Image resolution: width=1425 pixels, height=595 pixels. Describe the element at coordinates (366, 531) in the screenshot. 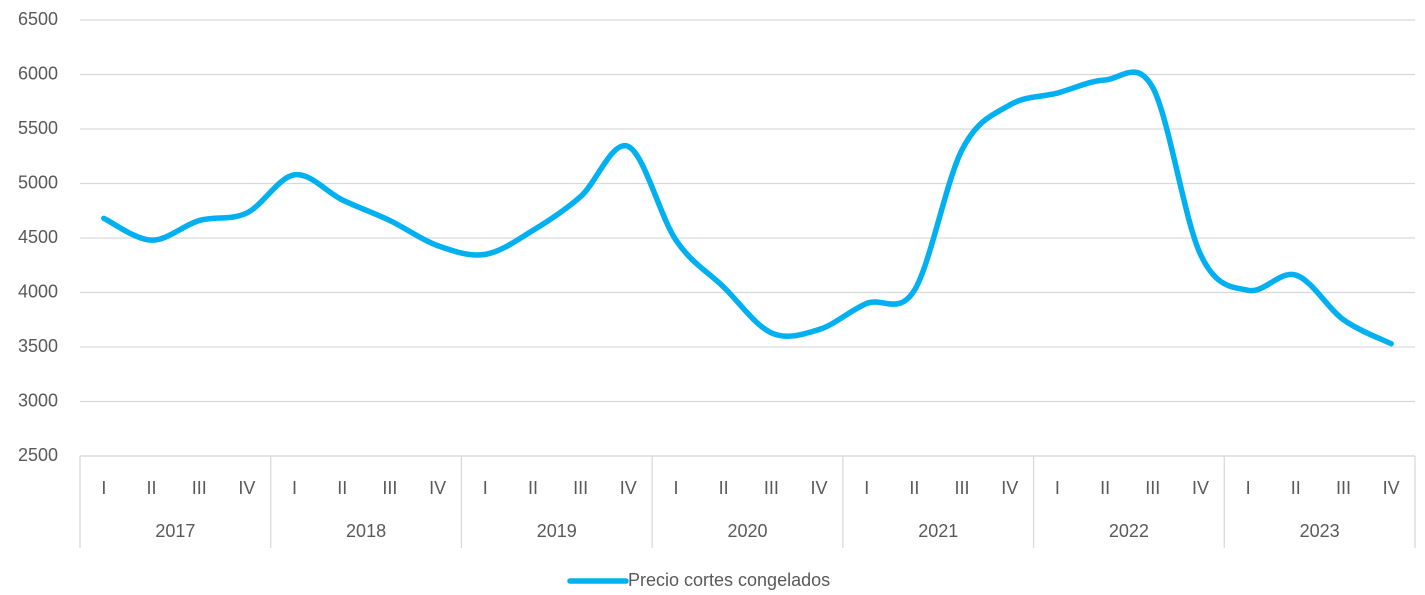

I see `group-label: 2018` at that location.